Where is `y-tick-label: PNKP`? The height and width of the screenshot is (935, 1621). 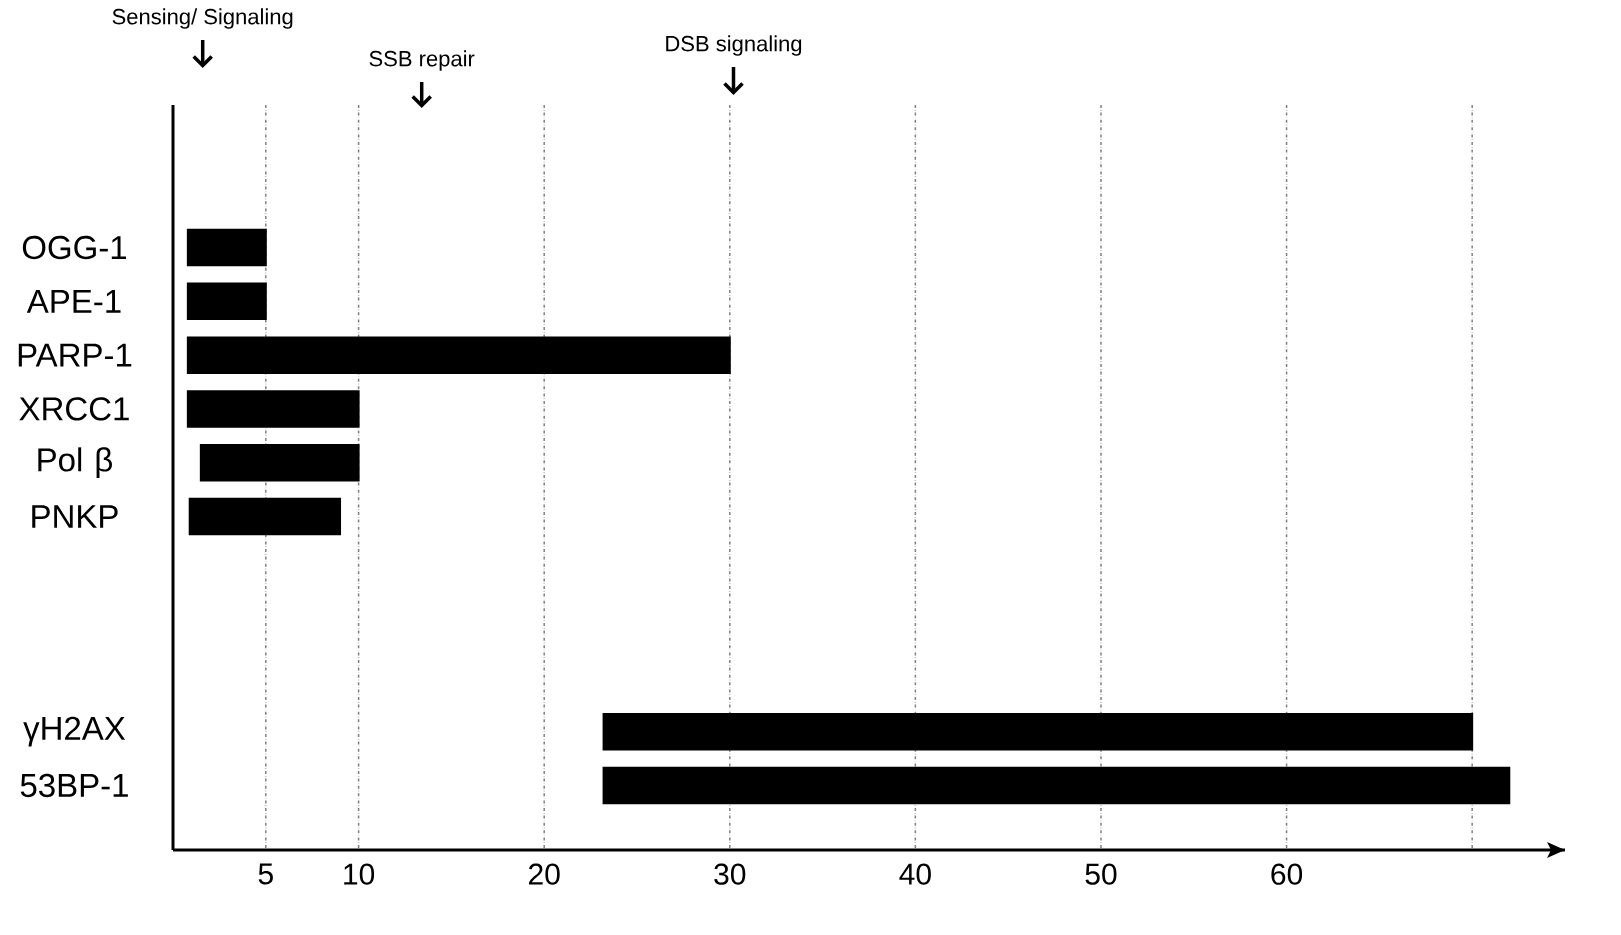
y-tick-label: PNKP is located at coordinates (75, 516).